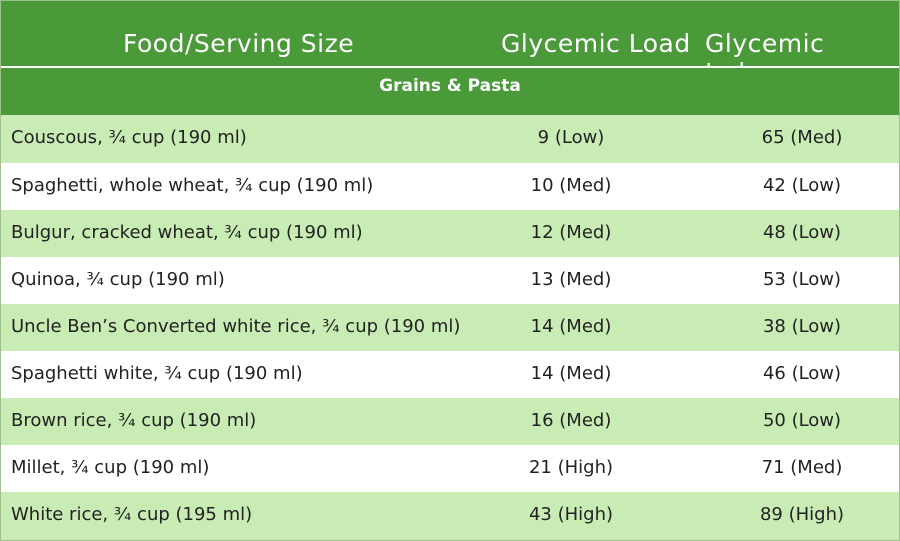 The height and width of the screenshot is (541, 900). What do you see at coordinates (571, 137) in the screenshot?
I see `cell-load: 9 (Low)` at bounding box center [571, 137].